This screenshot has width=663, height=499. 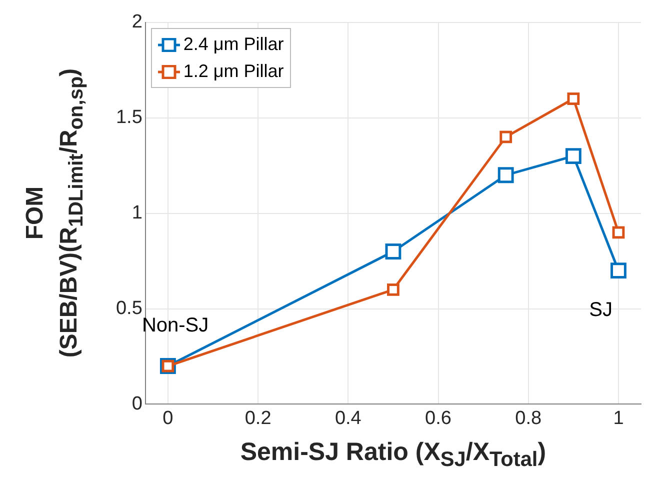 What do you see at coordinates (168, 418) in the screenshot?
I see `x-tick-label: 0` at bounding box center [168, 418].